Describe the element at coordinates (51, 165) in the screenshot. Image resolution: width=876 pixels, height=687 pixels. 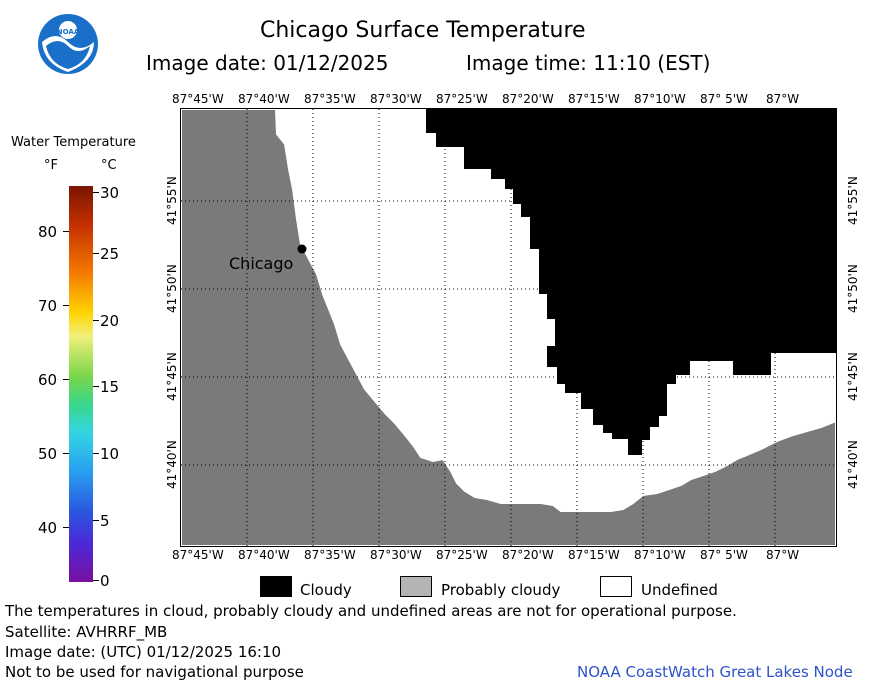
I see `unit-fahrenheit: °F` at that location.